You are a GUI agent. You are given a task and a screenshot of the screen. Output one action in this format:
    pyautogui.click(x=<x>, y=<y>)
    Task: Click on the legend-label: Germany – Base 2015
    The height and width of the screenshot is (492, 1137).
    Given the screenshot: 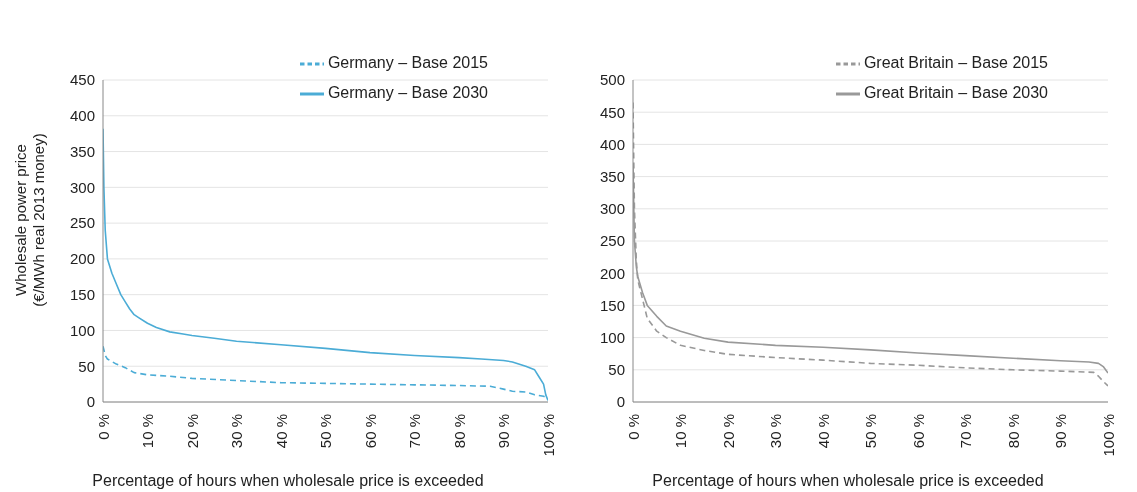 What is the action you would take?
    pyautogui.click(x=407, y=62)
    